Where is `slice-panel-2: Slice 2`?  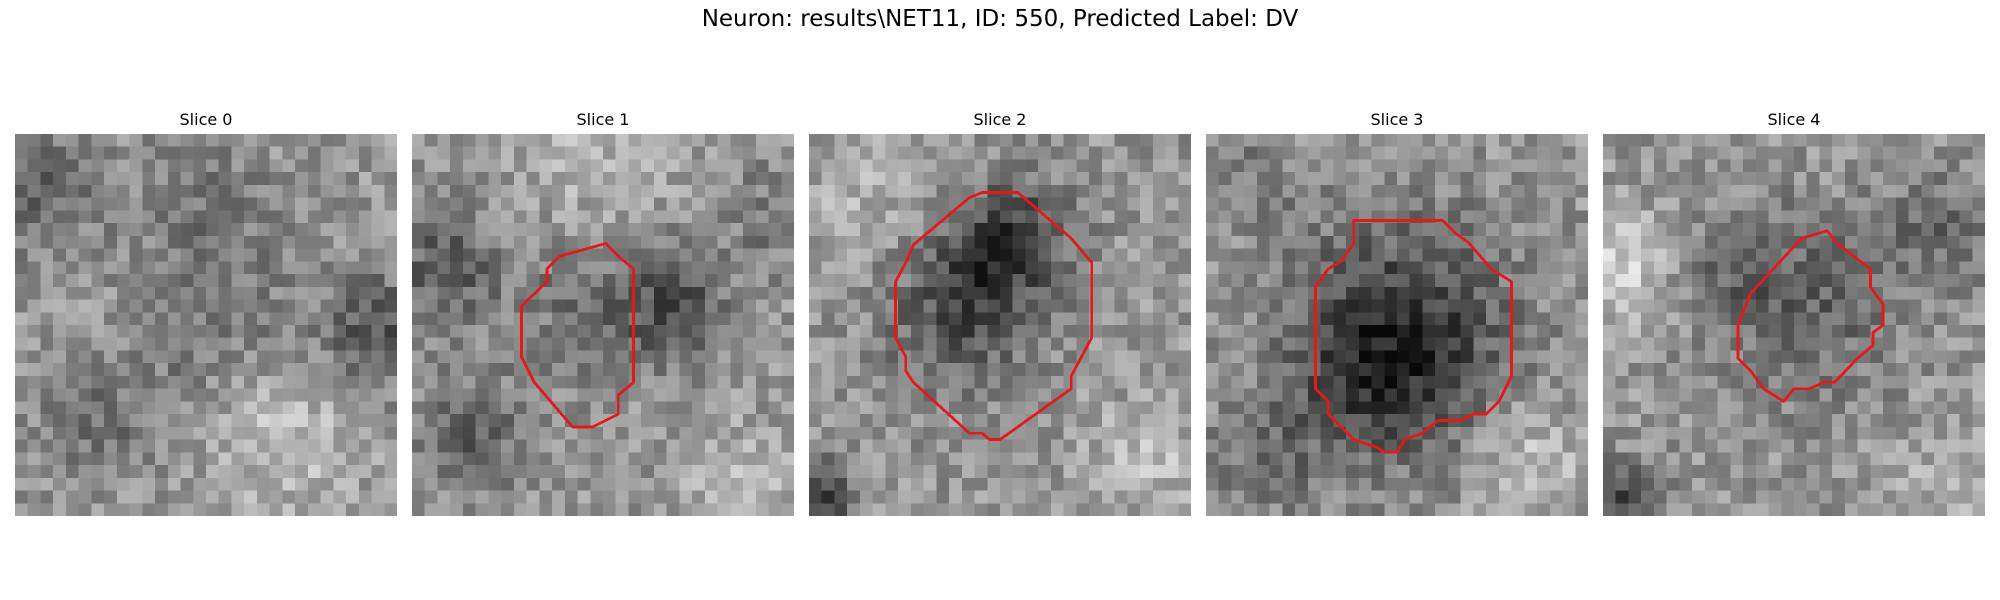
slice-panel-2: Slice 2 is located at coordinates (1000, 312).